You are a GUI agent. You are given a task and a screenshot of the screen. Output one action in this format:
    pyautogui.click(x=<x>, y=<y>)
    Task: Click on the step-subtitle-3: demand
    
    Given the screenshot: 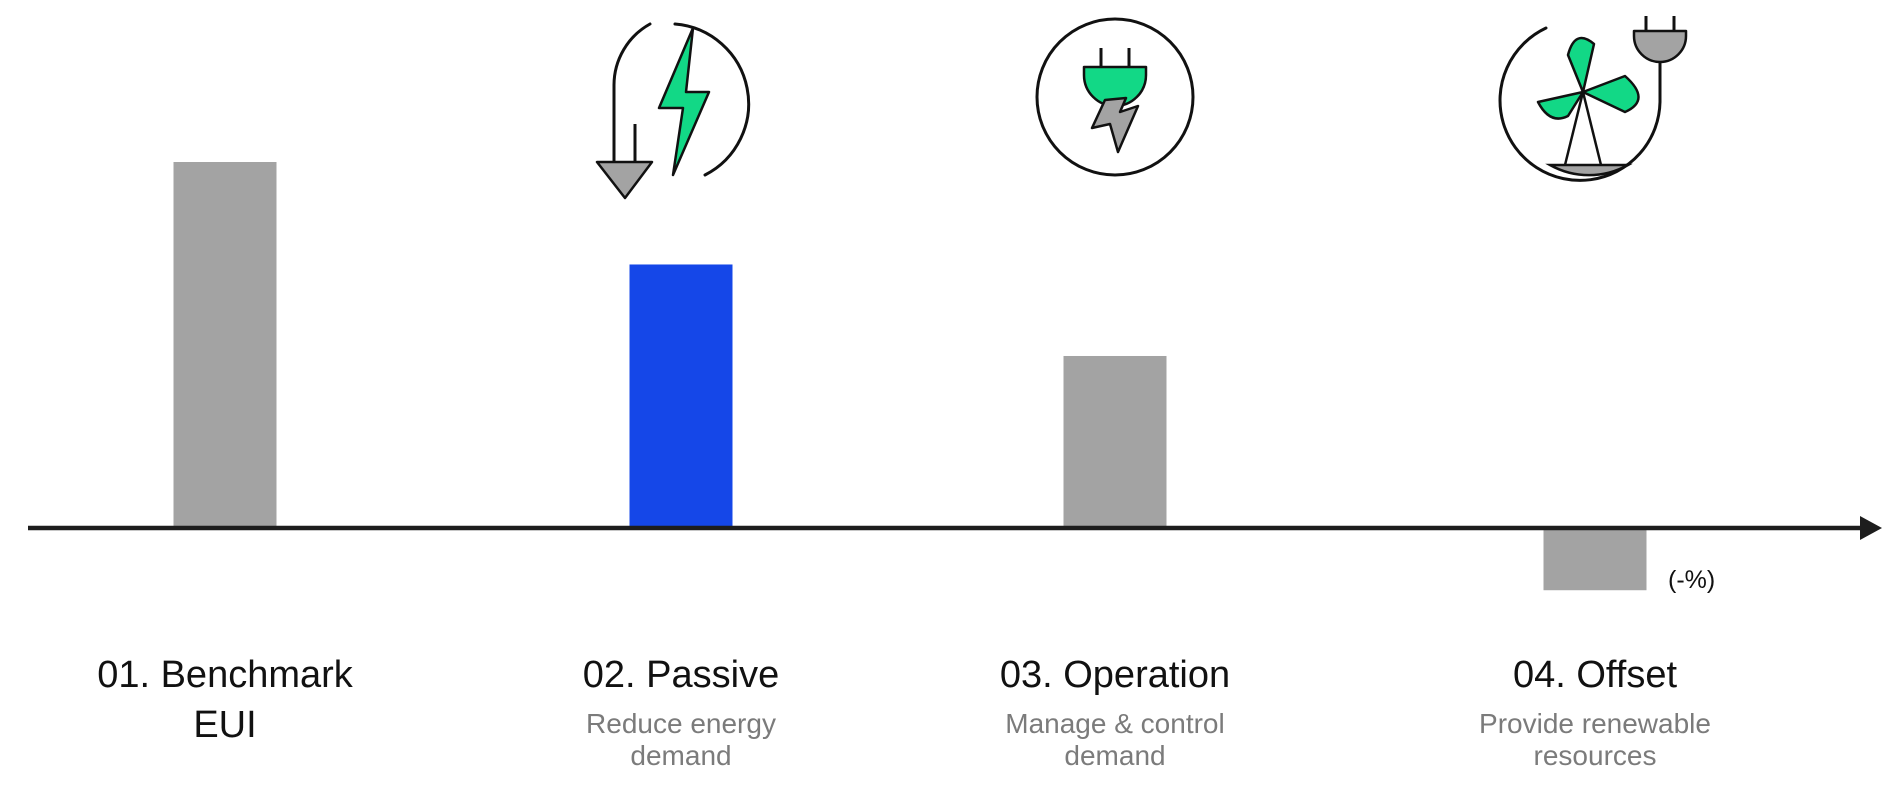 What is the action you would take?
    pyautogui.click(x=1114, y=755)
    